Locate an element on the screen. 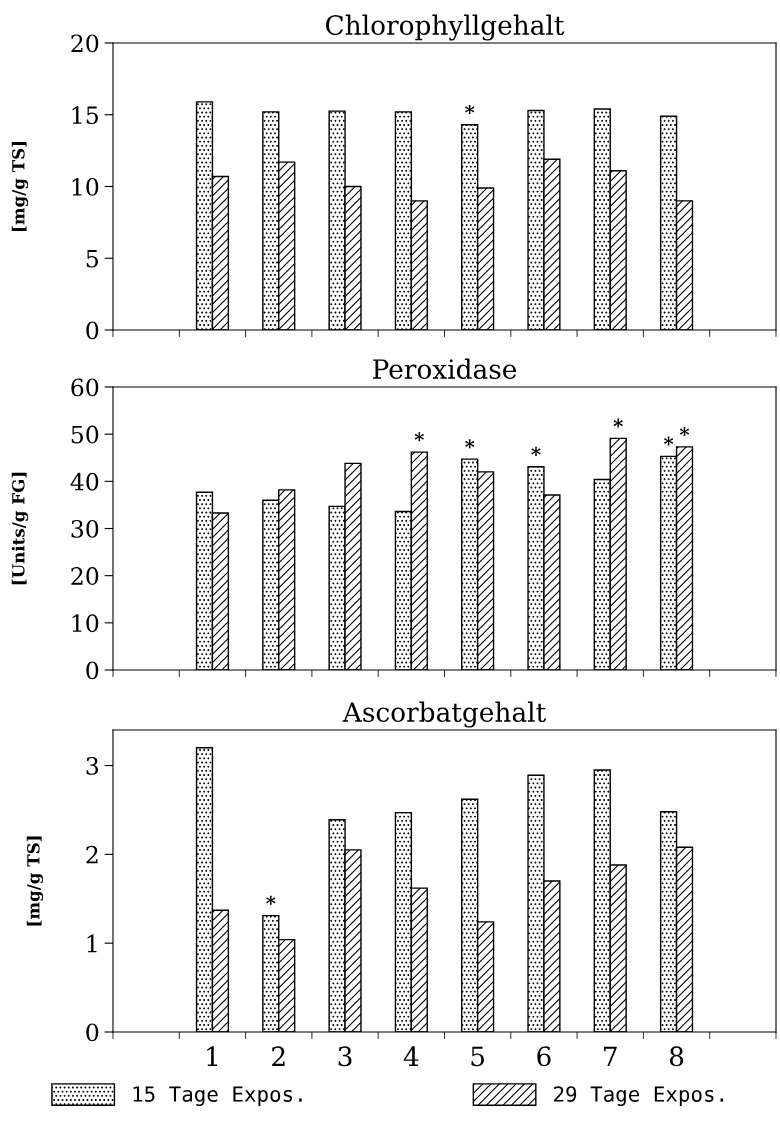 The height and width of the screenshot is (1122, 780). y-axis-title: [Units/g FG] is located at coordinates (20, 528).